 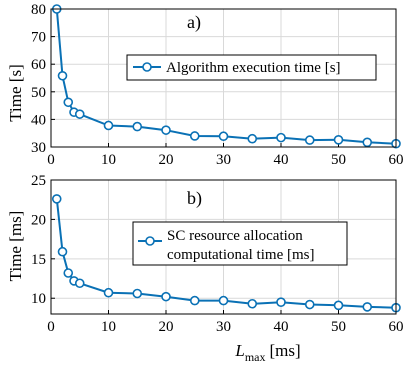 What do you see at coordinates (108, 327) in the screenshot?
I see `panel-b-x-tick-label: 10` at bounding box center [108, 327].